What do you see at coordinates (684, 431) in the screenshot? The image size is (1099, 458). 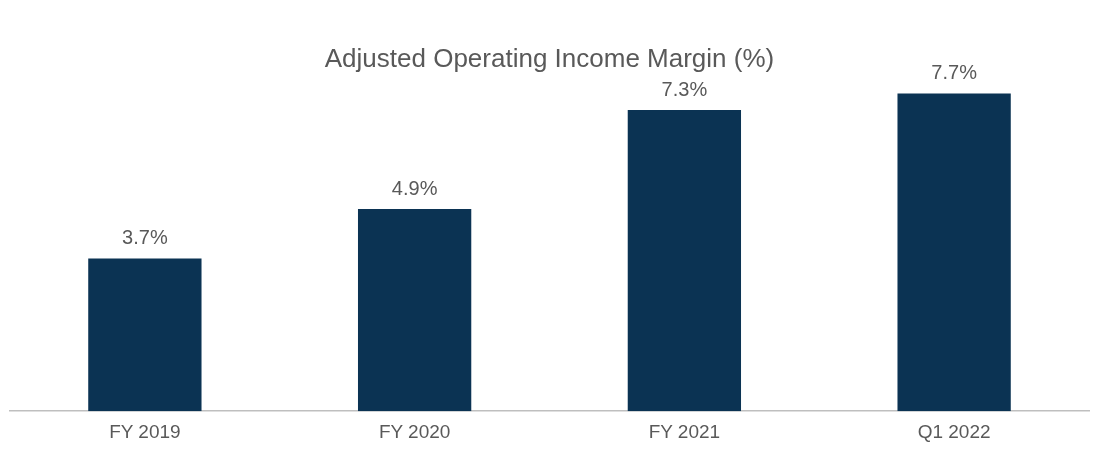 I see `x-tick-label: FY 2021` at bounding box center [684, 431].